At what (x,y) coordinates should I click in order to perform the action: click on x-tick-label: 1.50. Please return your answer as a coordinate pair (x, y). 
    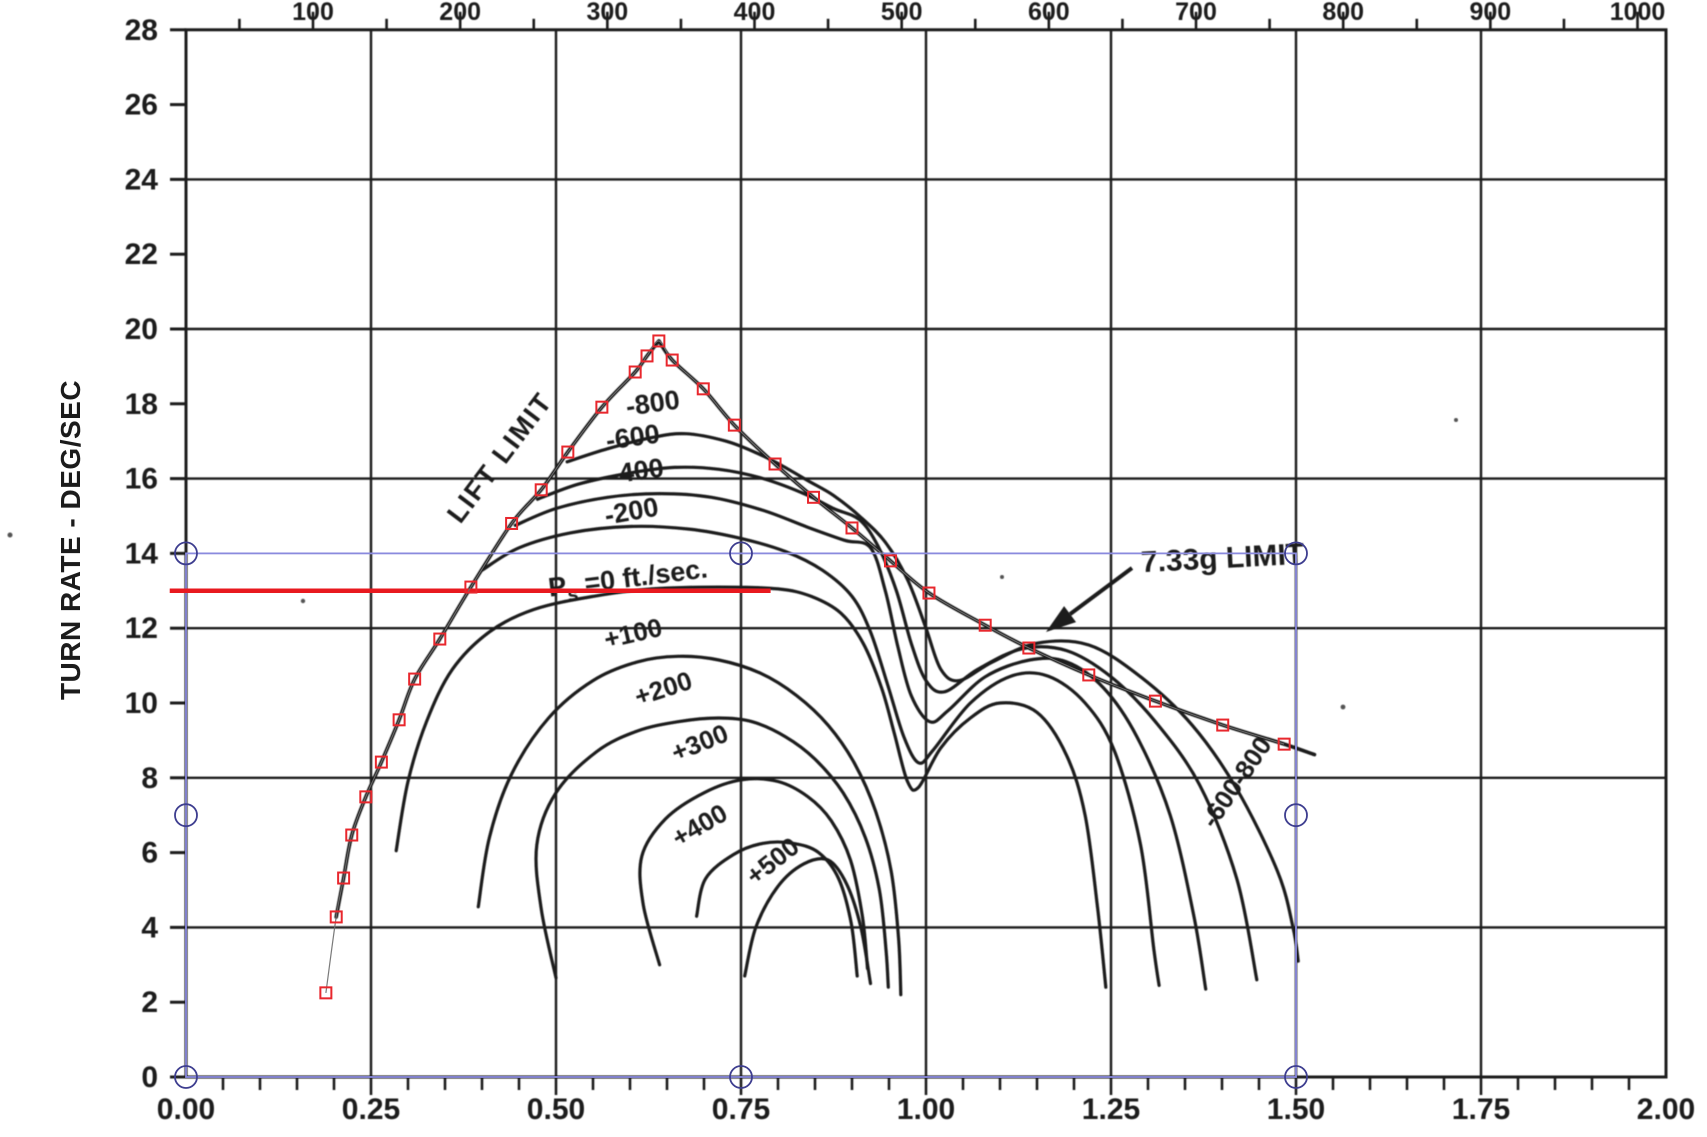
    Looking at the image, I should click on (1296, 1109).